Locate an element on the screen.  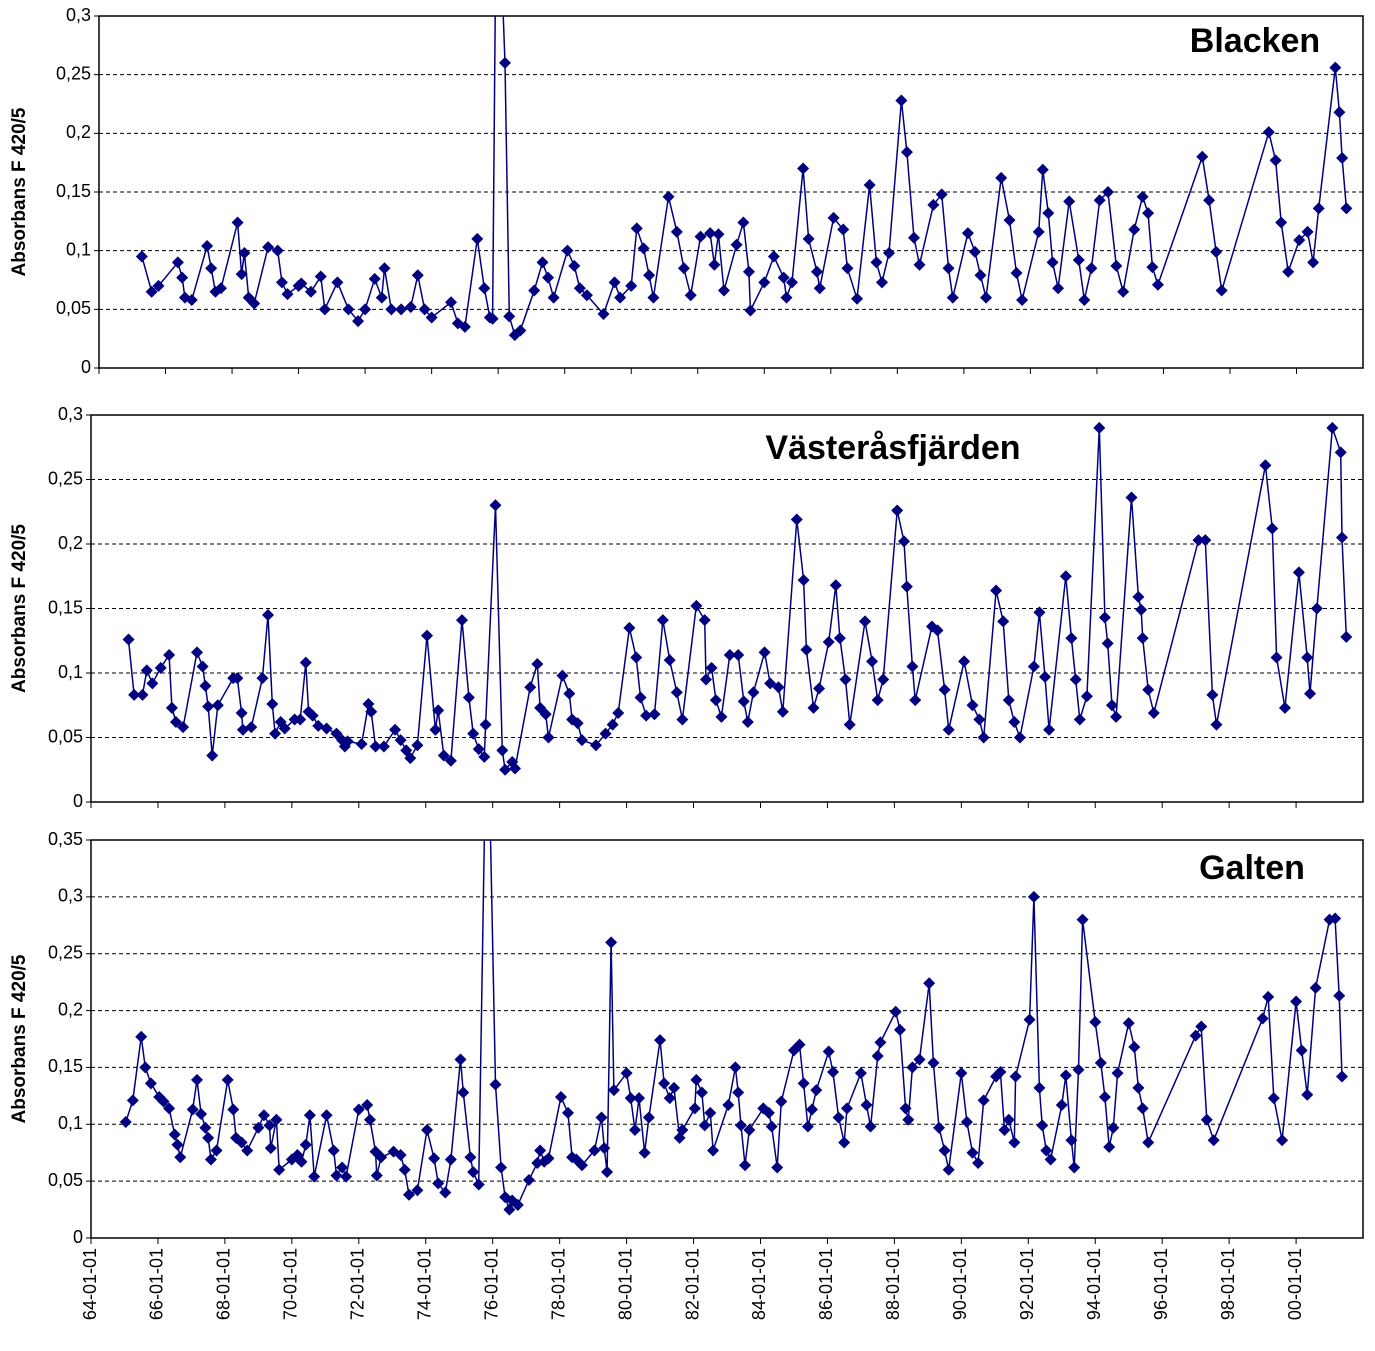
y-tick-label: 0,15 is located at coordinates (65, 1066).